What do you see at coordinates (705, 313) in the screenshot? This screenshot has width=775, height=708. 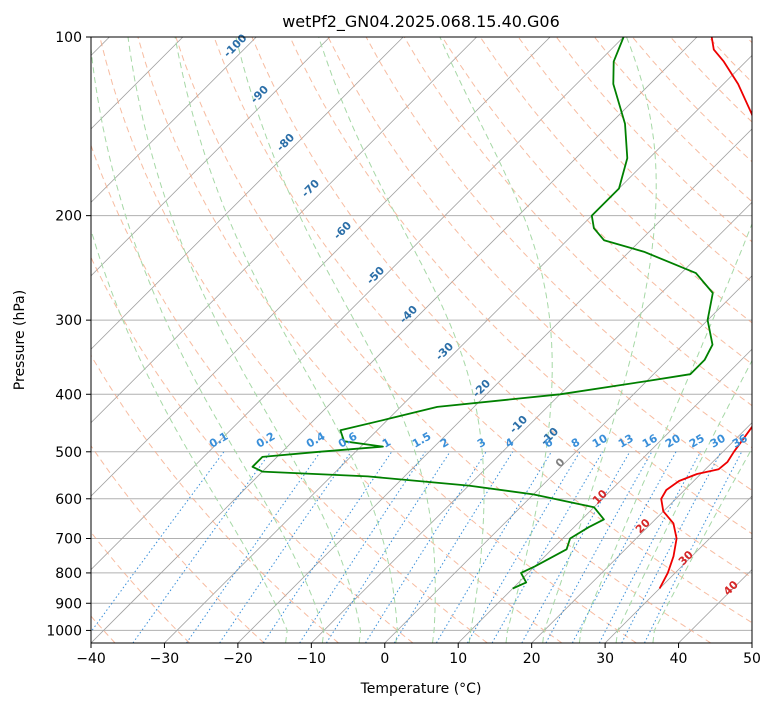 I see `temperature-profile-line` at bounding box center [705, 313].